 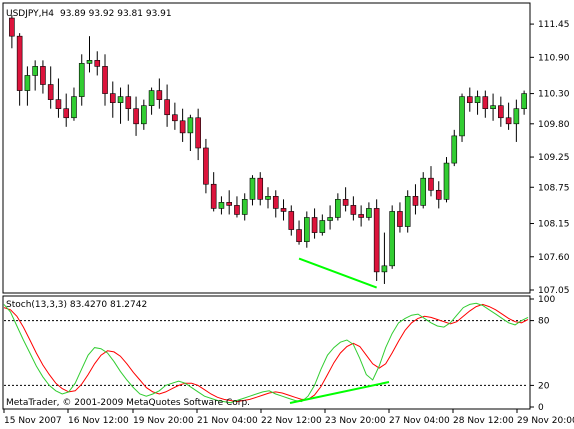 I want to click on stochastic-divergence-line, so click(x=339, y=392).